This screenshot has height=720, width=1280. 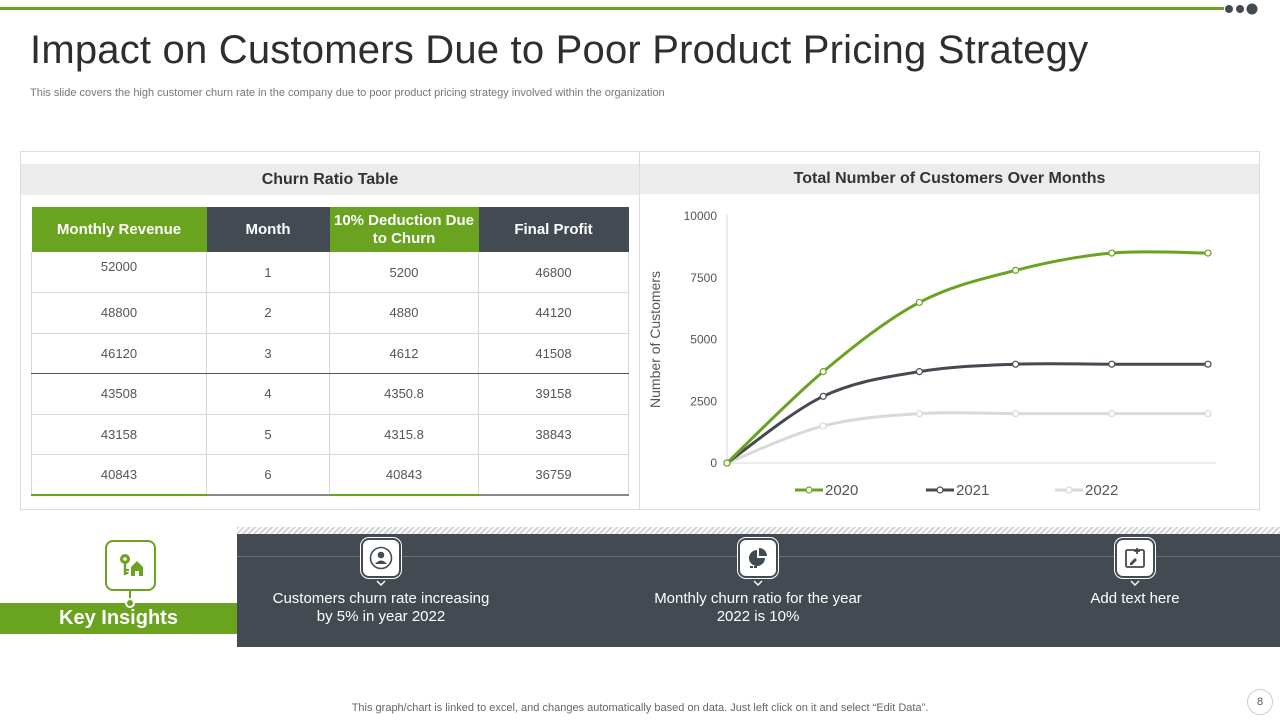 I want to click on series-line-2020, so click(x=967, y=357).